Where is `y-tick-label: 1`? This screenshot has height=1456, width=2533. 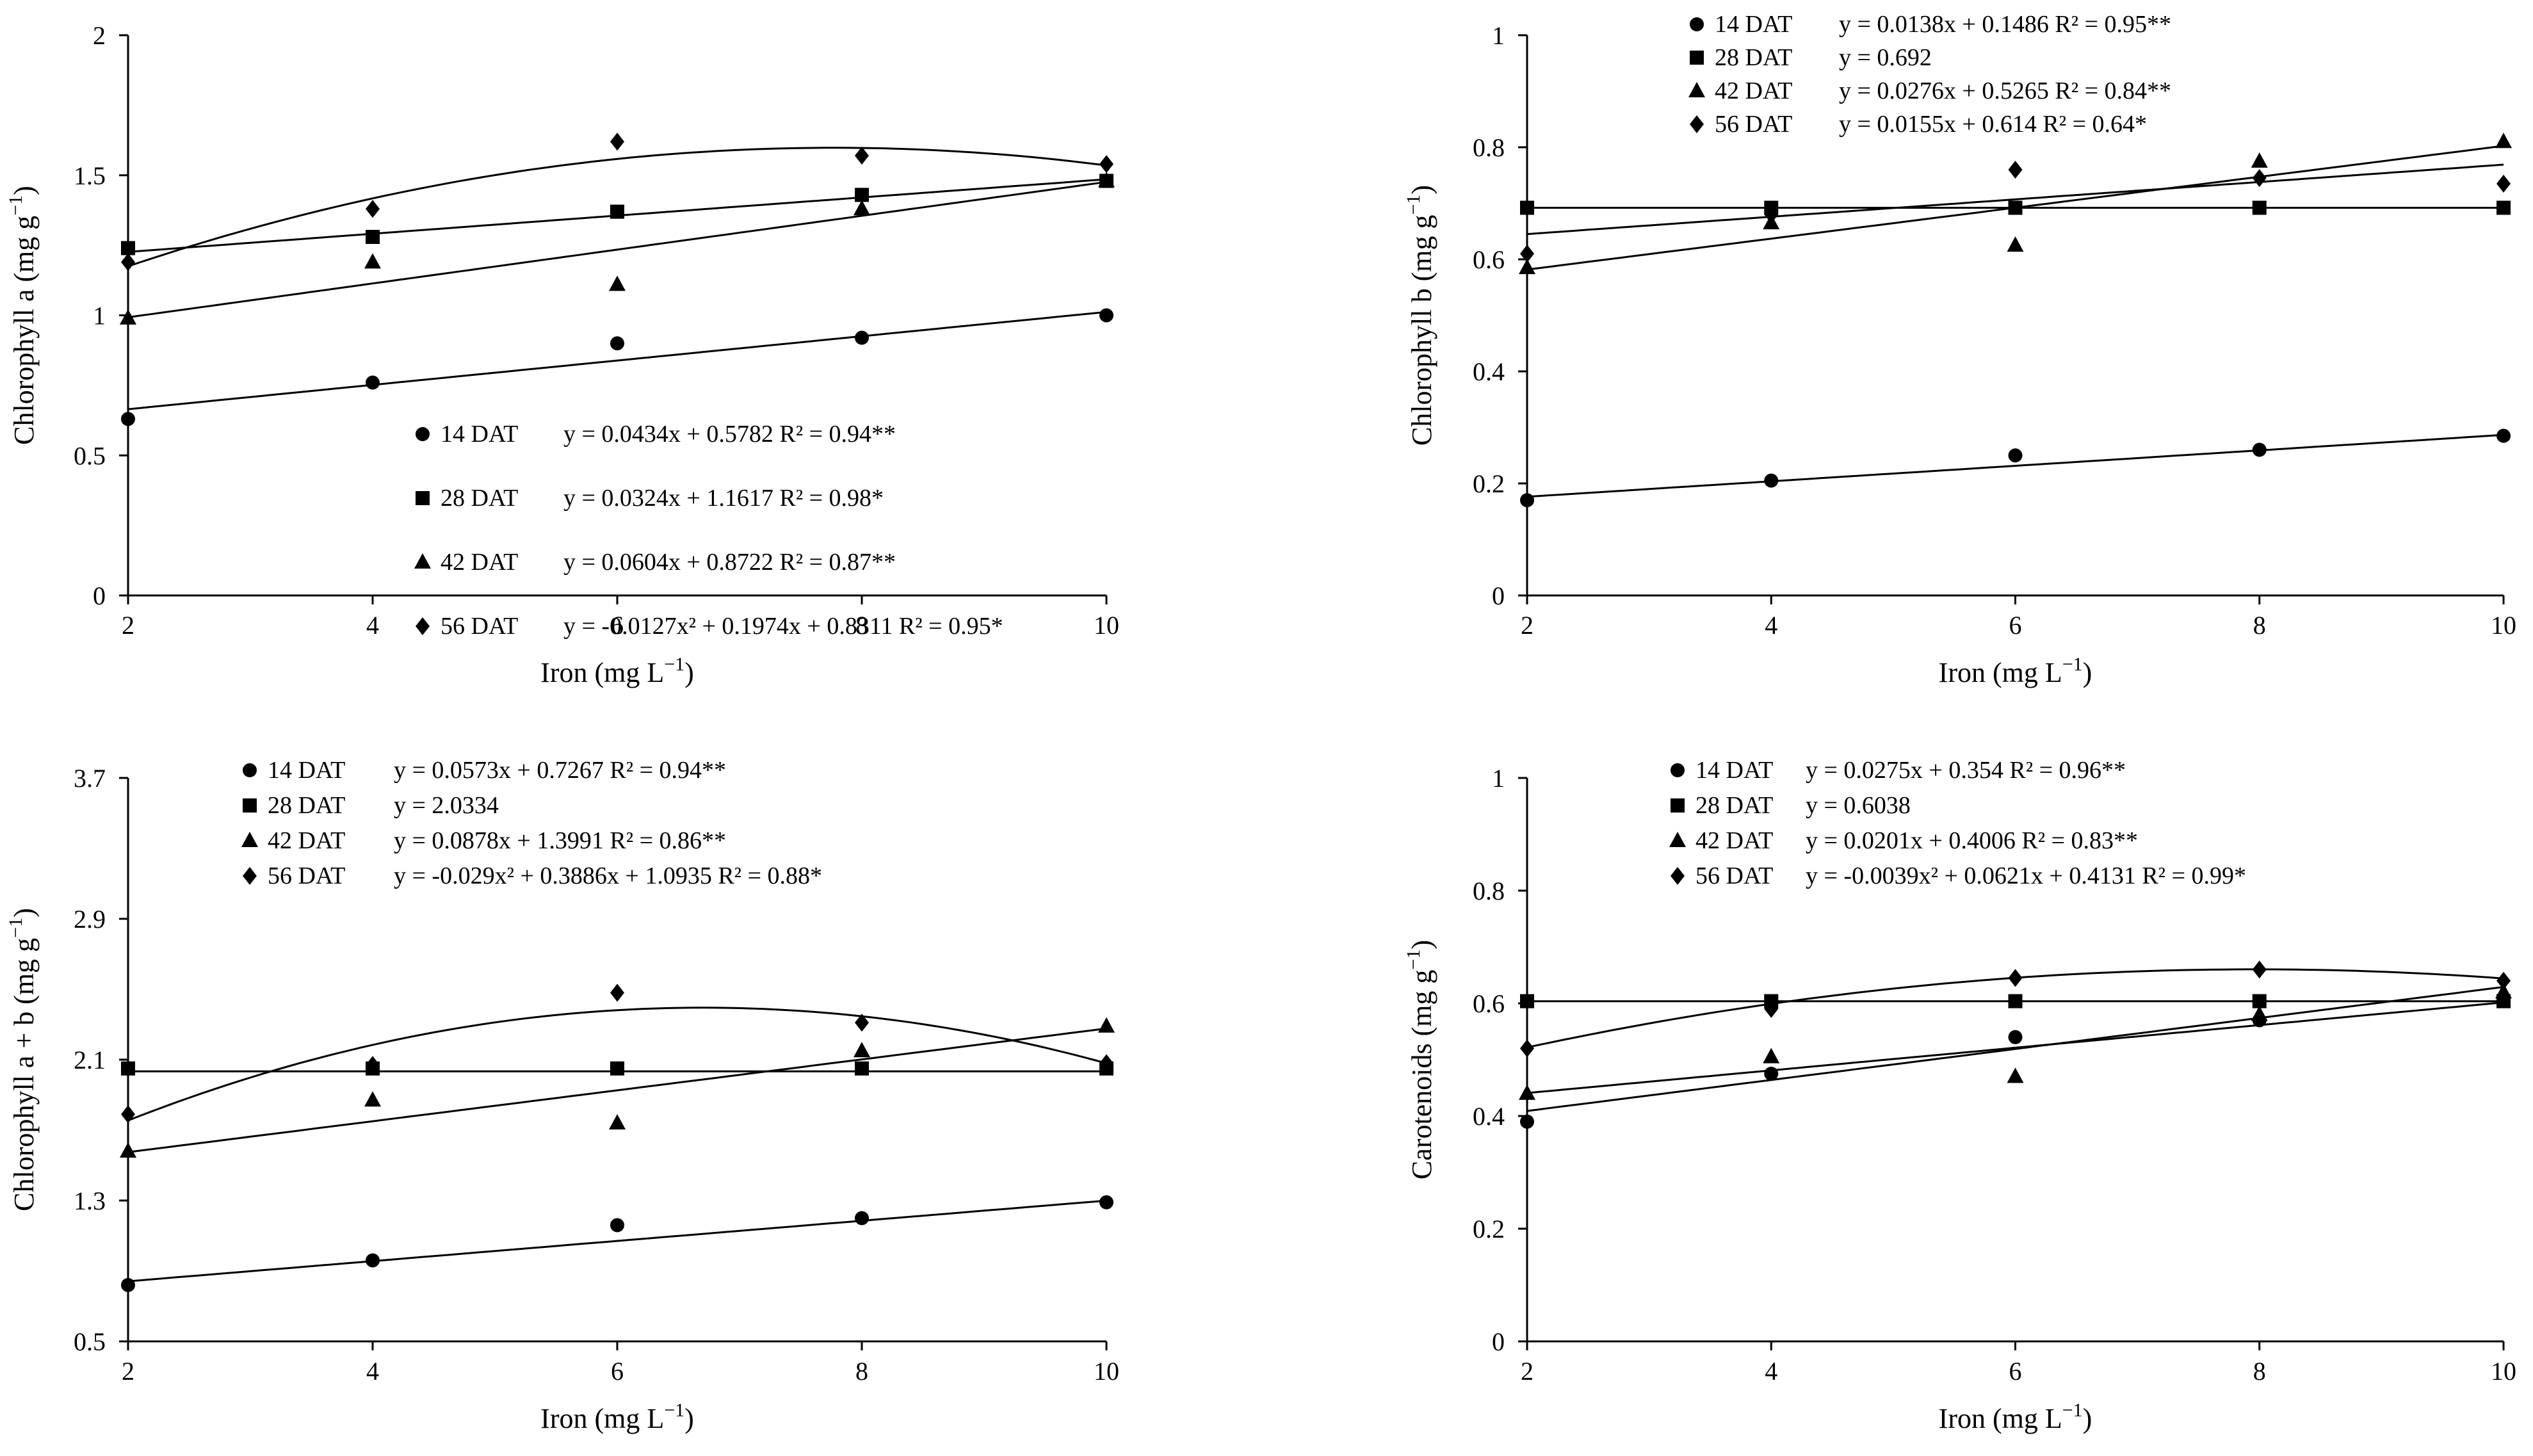
y-tick-label: 1 is located at coordinates (1498, 779).